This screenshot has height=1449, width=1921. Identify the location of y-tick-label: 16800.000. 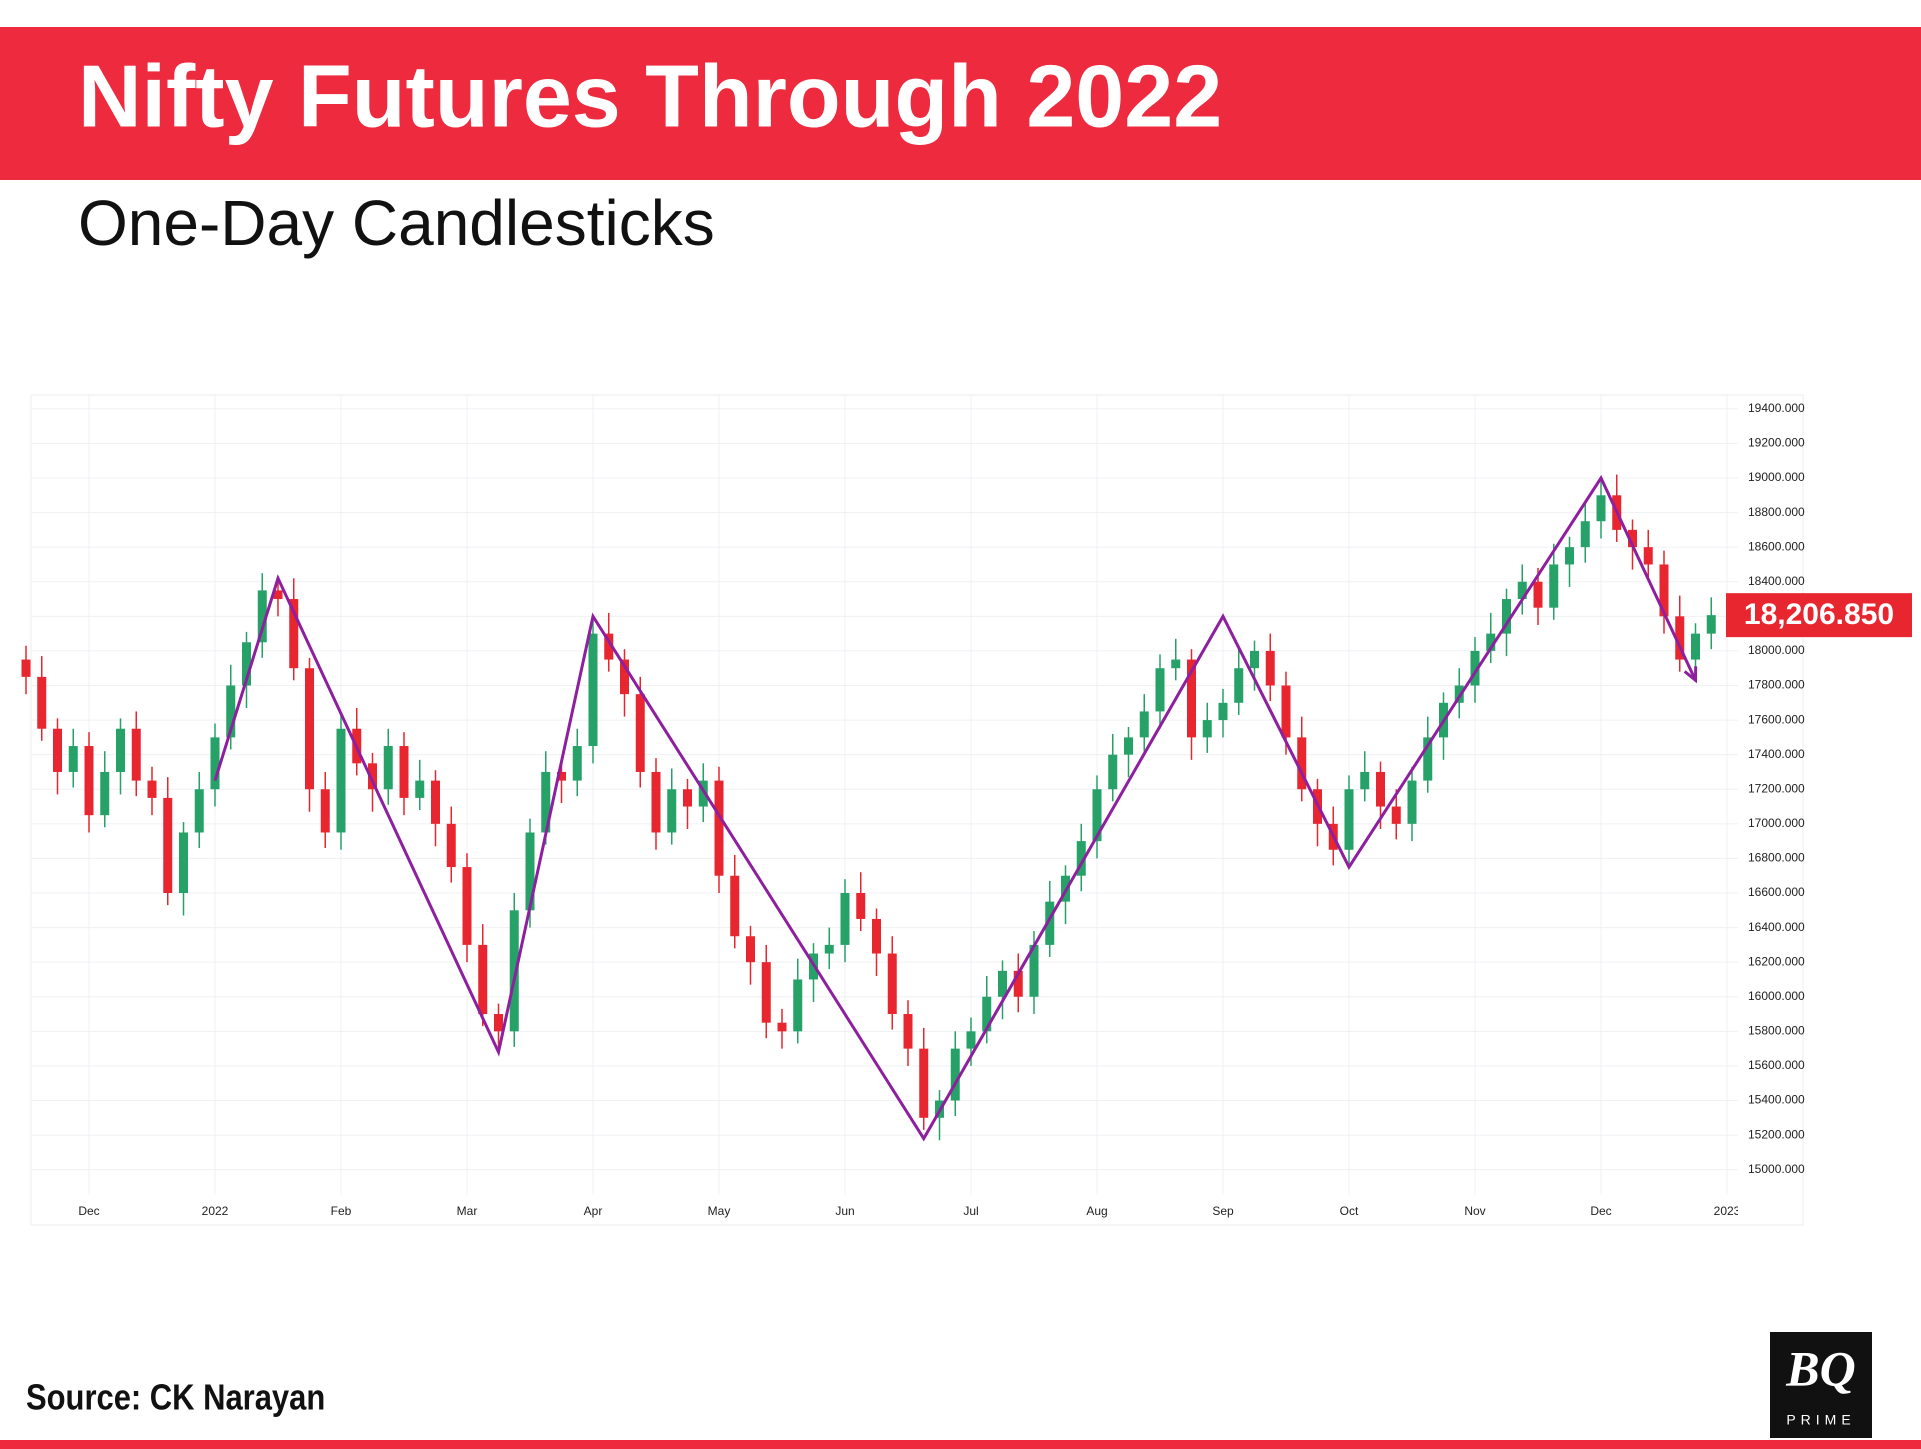
(1776, 858).